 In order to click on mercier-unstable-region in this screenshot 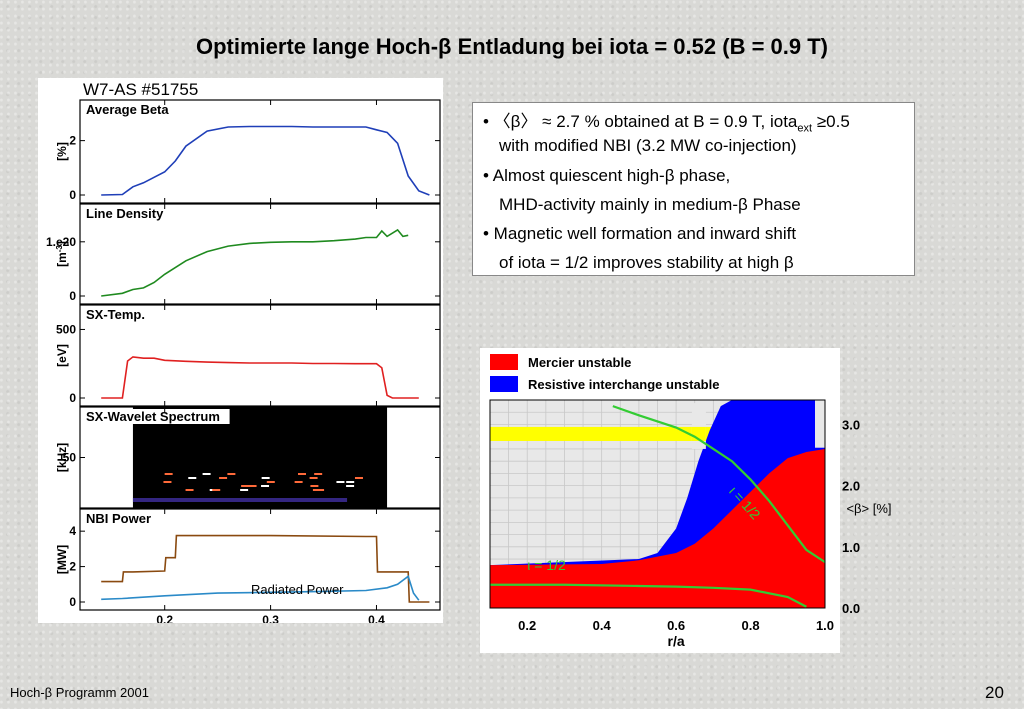, I will do `click(657, 528)`.